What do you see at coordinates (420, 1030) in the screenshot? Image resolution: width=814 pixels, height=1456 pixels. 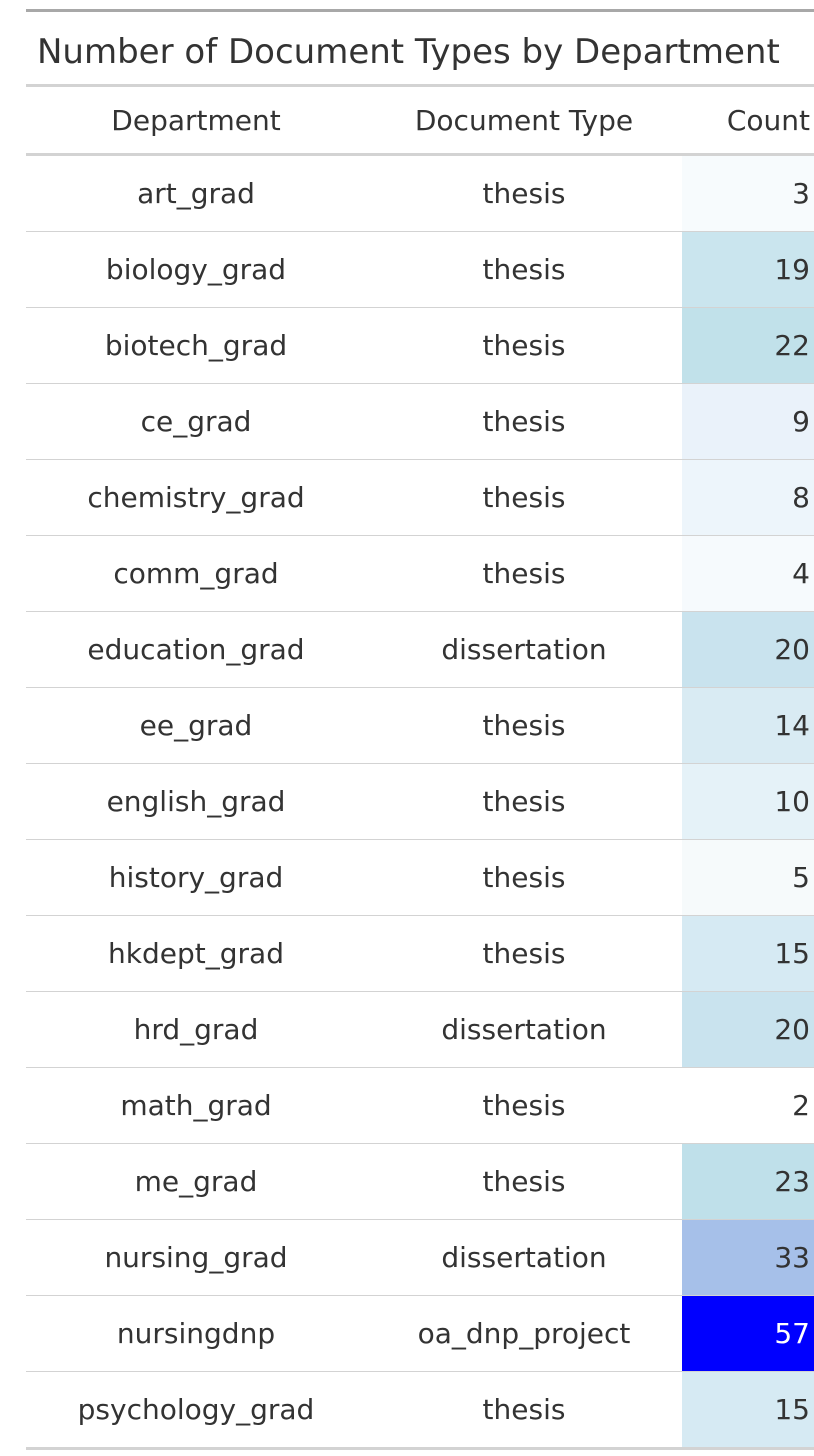 I see `table-row: hrd_grad dissertation 20` at bounding box center [420, 1030].